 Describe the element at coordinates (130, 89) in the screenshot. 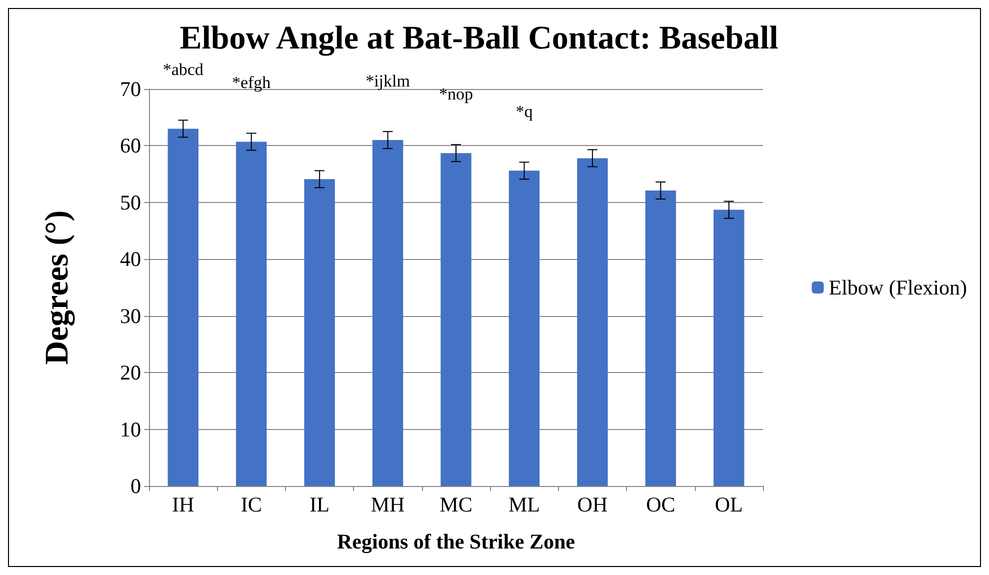

I see `y-tick-label: 70` at that location.